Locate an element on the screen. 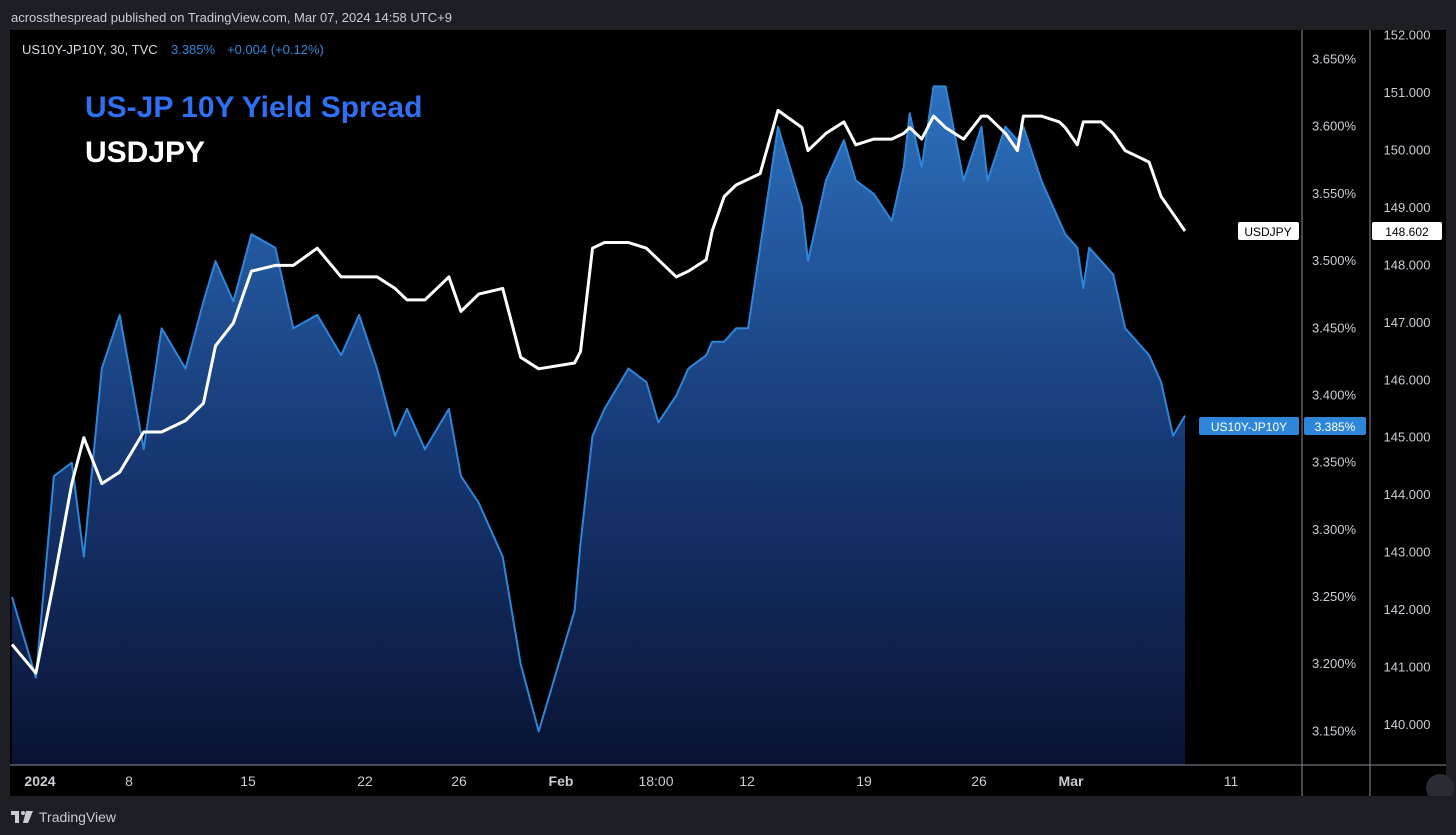  time-axis-tick-label: 22 is located at coordinates (365, 781).